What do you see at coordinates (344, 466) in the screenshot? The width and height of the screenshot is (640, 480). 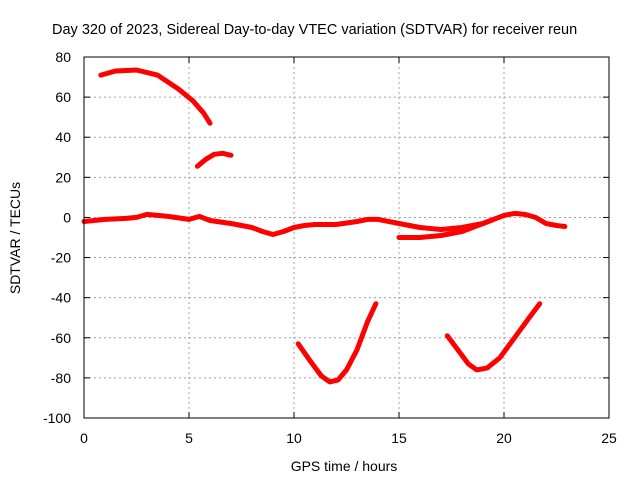 I see `x-axis-label: GPS time / hours` at bounding box center [344, 466].